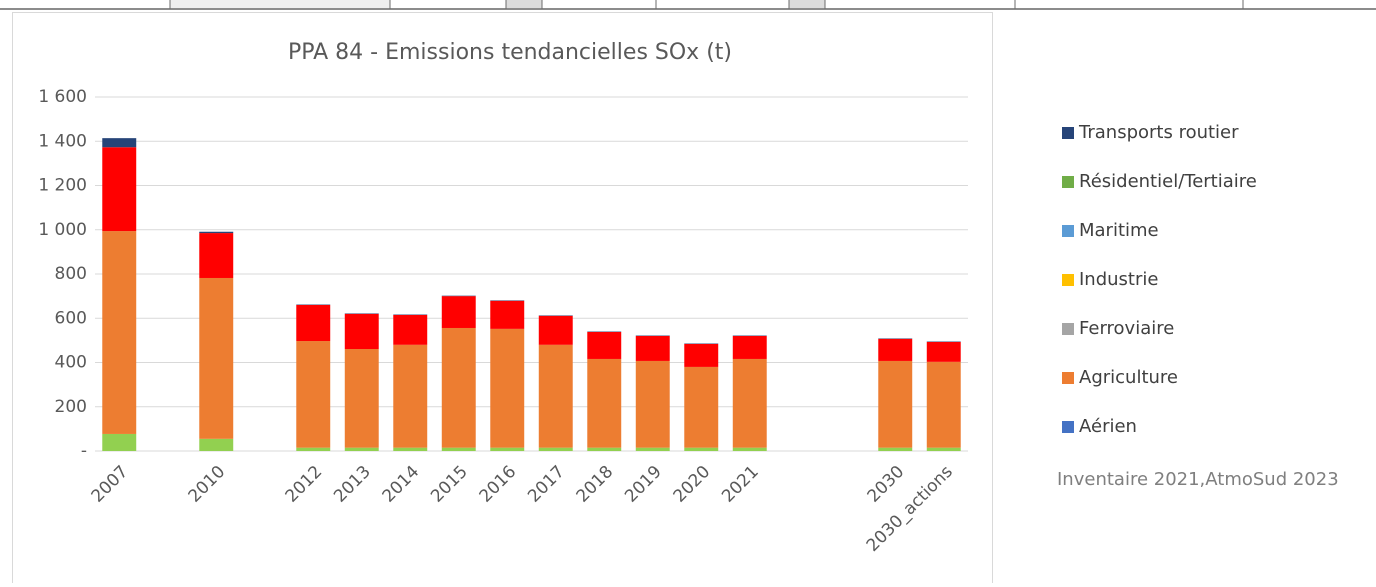 This screenshot has height=587, width=1376. Describe the element at coordinates (1158, 132) in the screenshot. I see `legend-label: Transports routier` at that location.